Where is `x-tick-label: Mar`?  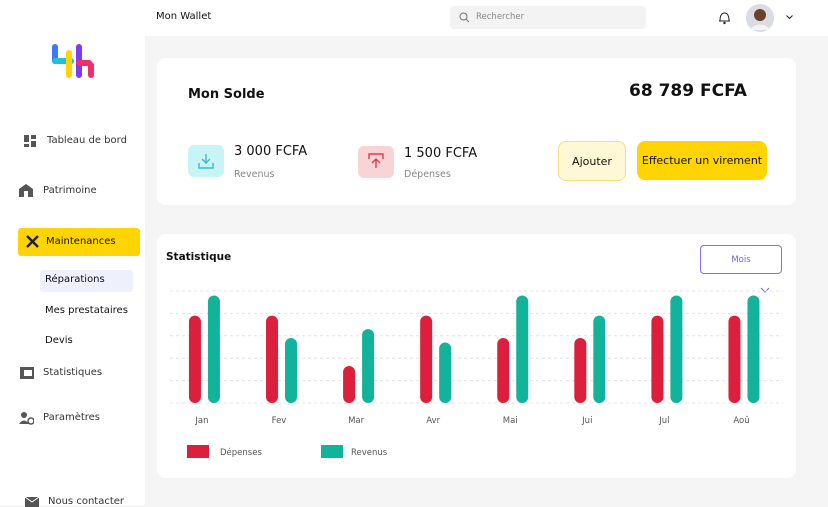 x-tick-label: Mar is located at coordinates (356, 421).